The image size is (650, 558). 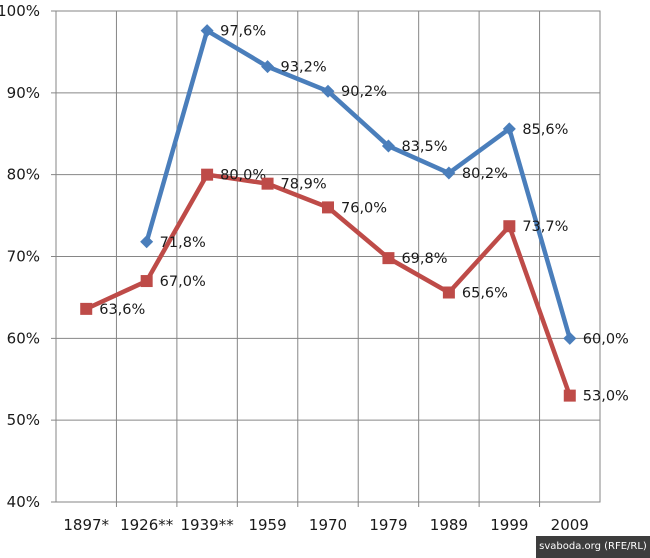 What do you see at coordinates (122, 310) in the screenshot?
I see `data-label: 63,6%` at bounding box center [122, 310].